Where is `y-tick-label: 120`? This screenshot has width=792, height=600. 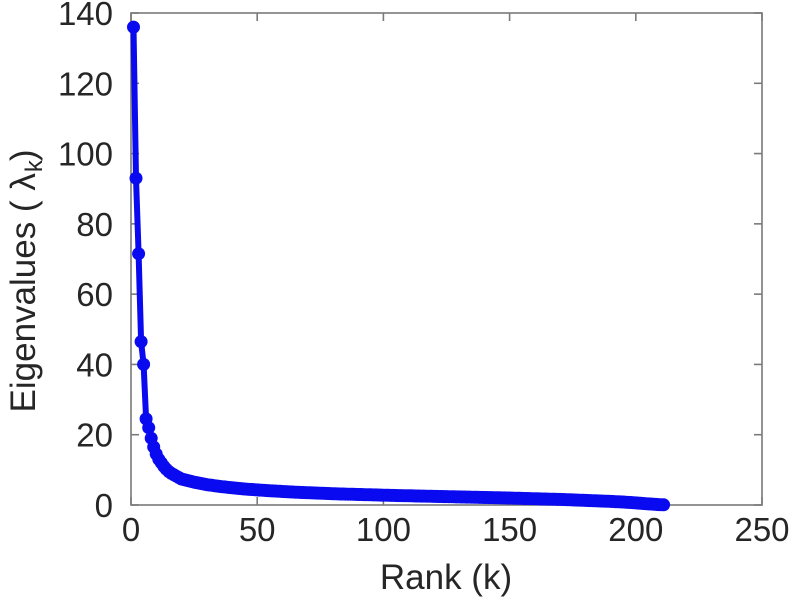 y-tick-label: 120 is located at coordinates (85, 83).